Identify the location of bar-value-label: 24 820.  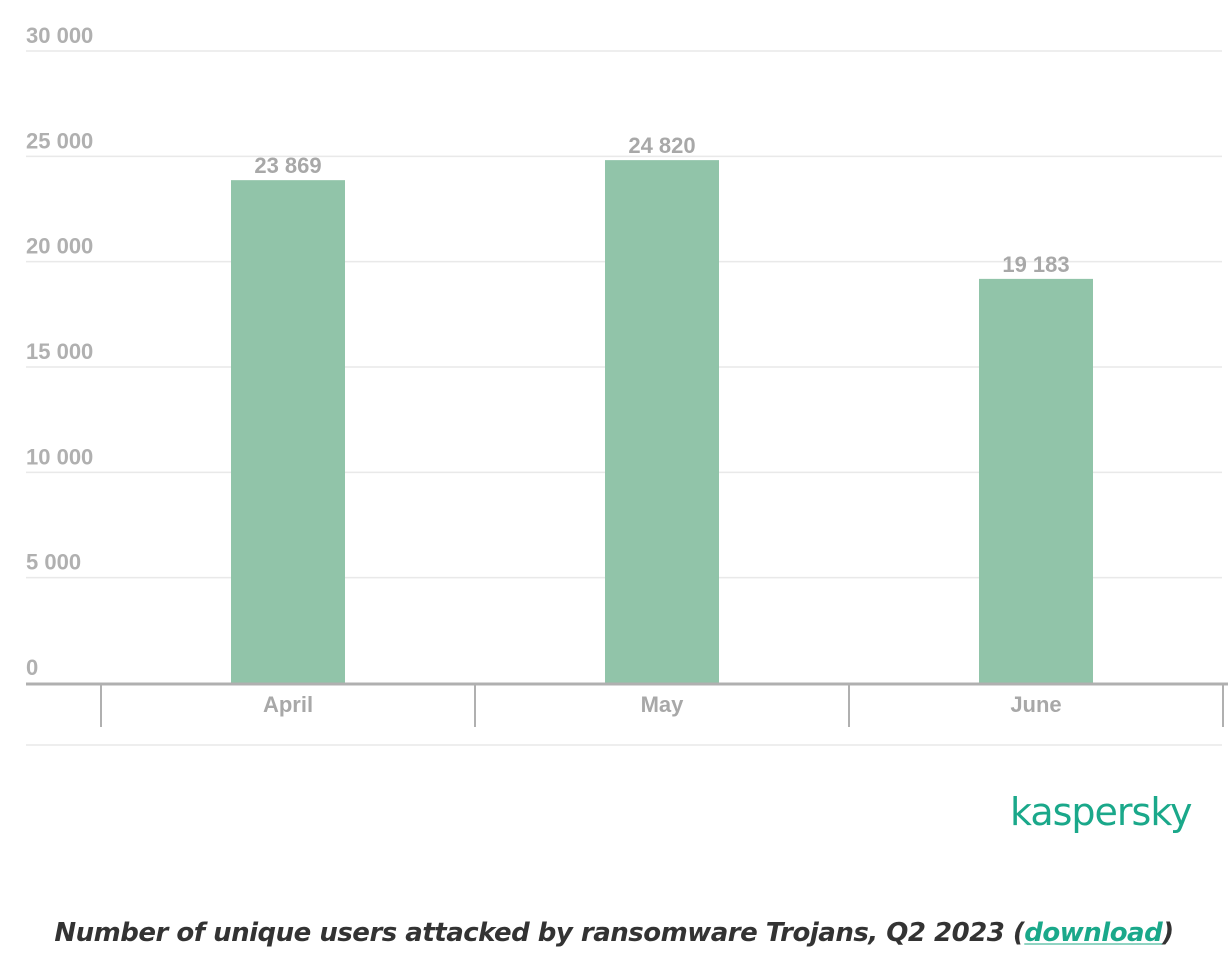
(661, 145).